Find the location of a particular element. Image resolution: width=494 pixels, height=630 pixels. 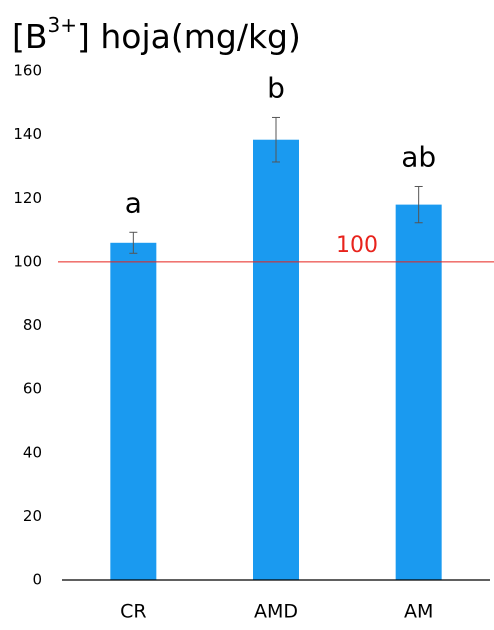

y-tick-label: 120 is located at coordinates (27, 198).